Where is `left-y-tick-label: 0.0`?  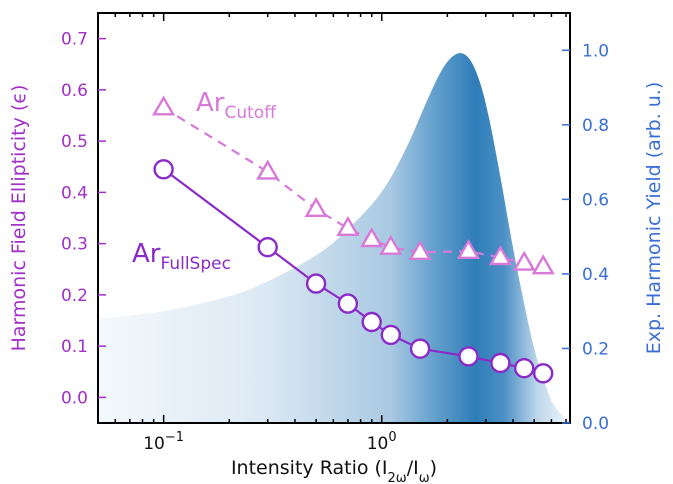 left-y-tick-label: 0.0 is located at coordinates (74, 398).